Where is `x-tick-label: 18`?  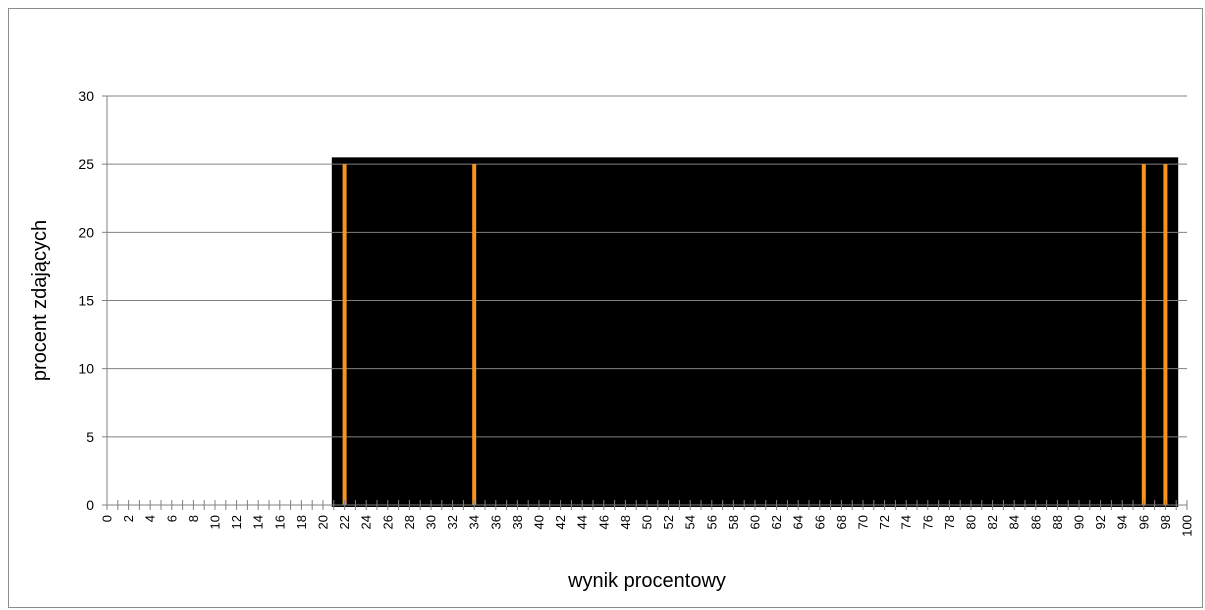 x-tick-label: 18 is located at coordinates (301, 522).